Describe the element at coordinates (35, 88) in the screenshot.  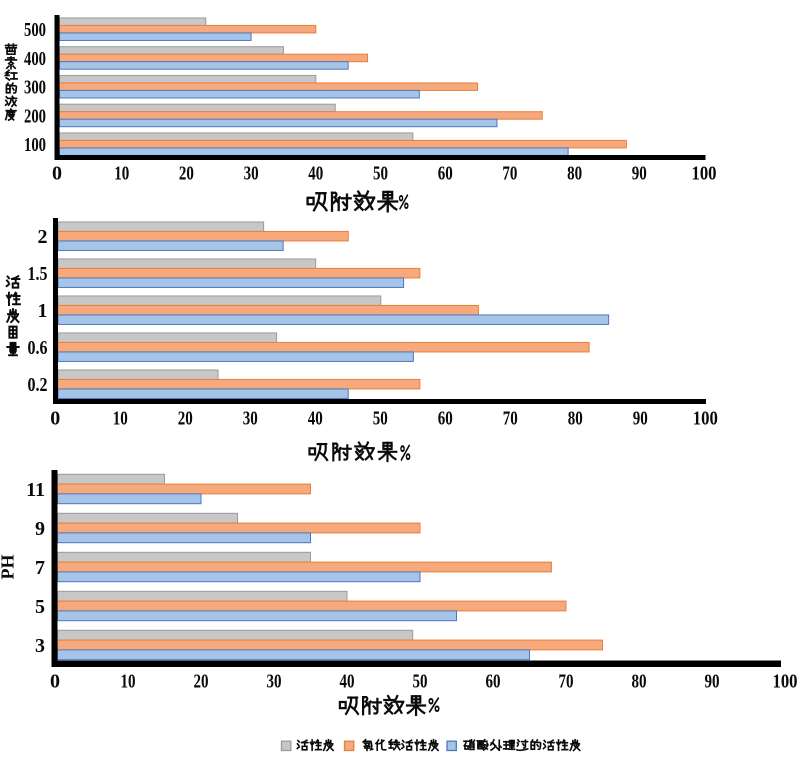
I see `svg-text: 300` at that location.